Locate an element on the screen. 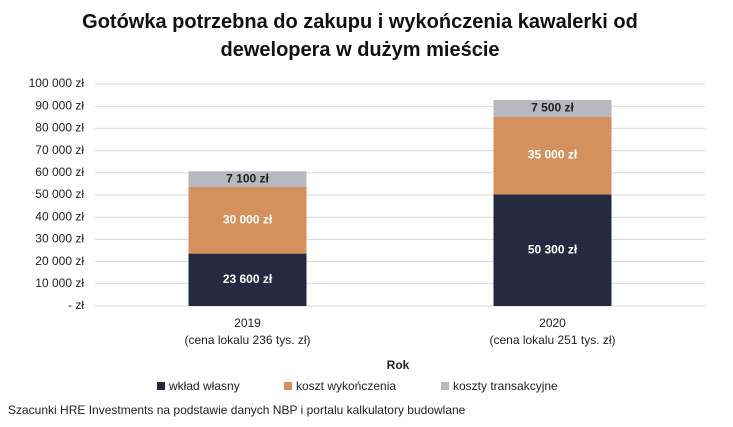 Image resolution: width=733 pixels, height=427 pixels. x-tick-sublabel: (cena lokalu 251 tys. zł) is located at coordinates (552, 340).